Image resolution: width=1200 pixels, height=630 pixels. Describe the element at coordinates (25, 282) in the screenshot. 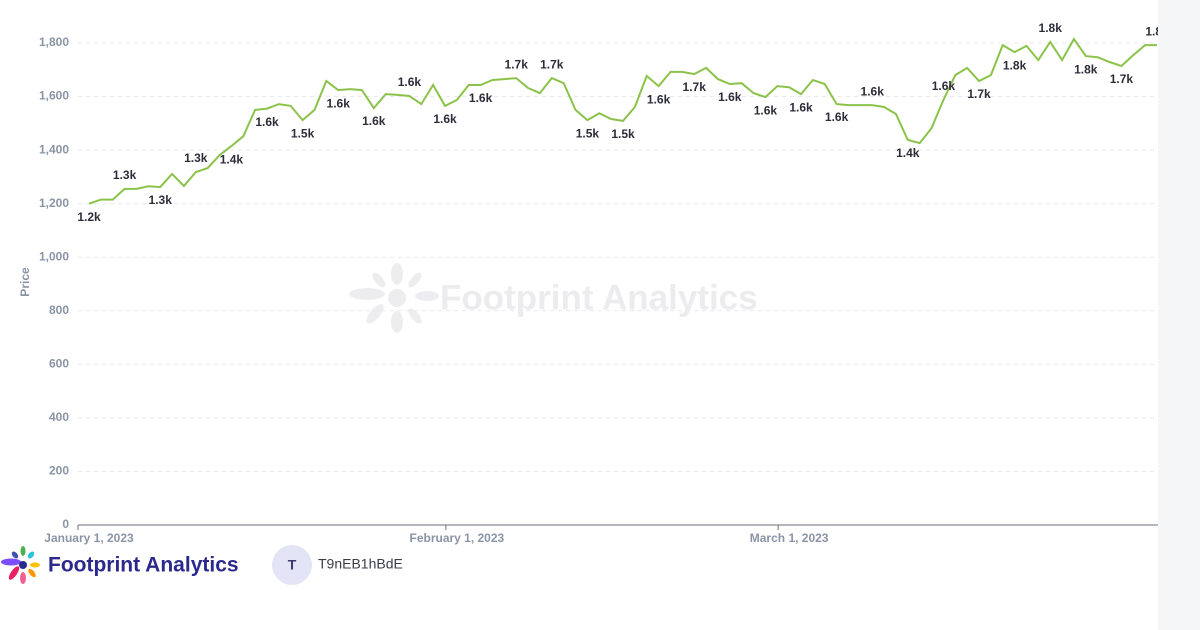

I see `y-axis-title: Price` at that location.